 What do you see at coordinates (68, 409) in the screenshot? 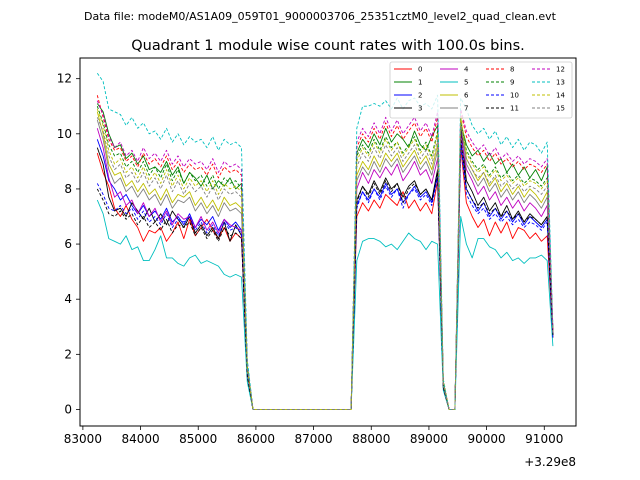
I see `y-tick-label: 0` at bounding box center [68, 409].